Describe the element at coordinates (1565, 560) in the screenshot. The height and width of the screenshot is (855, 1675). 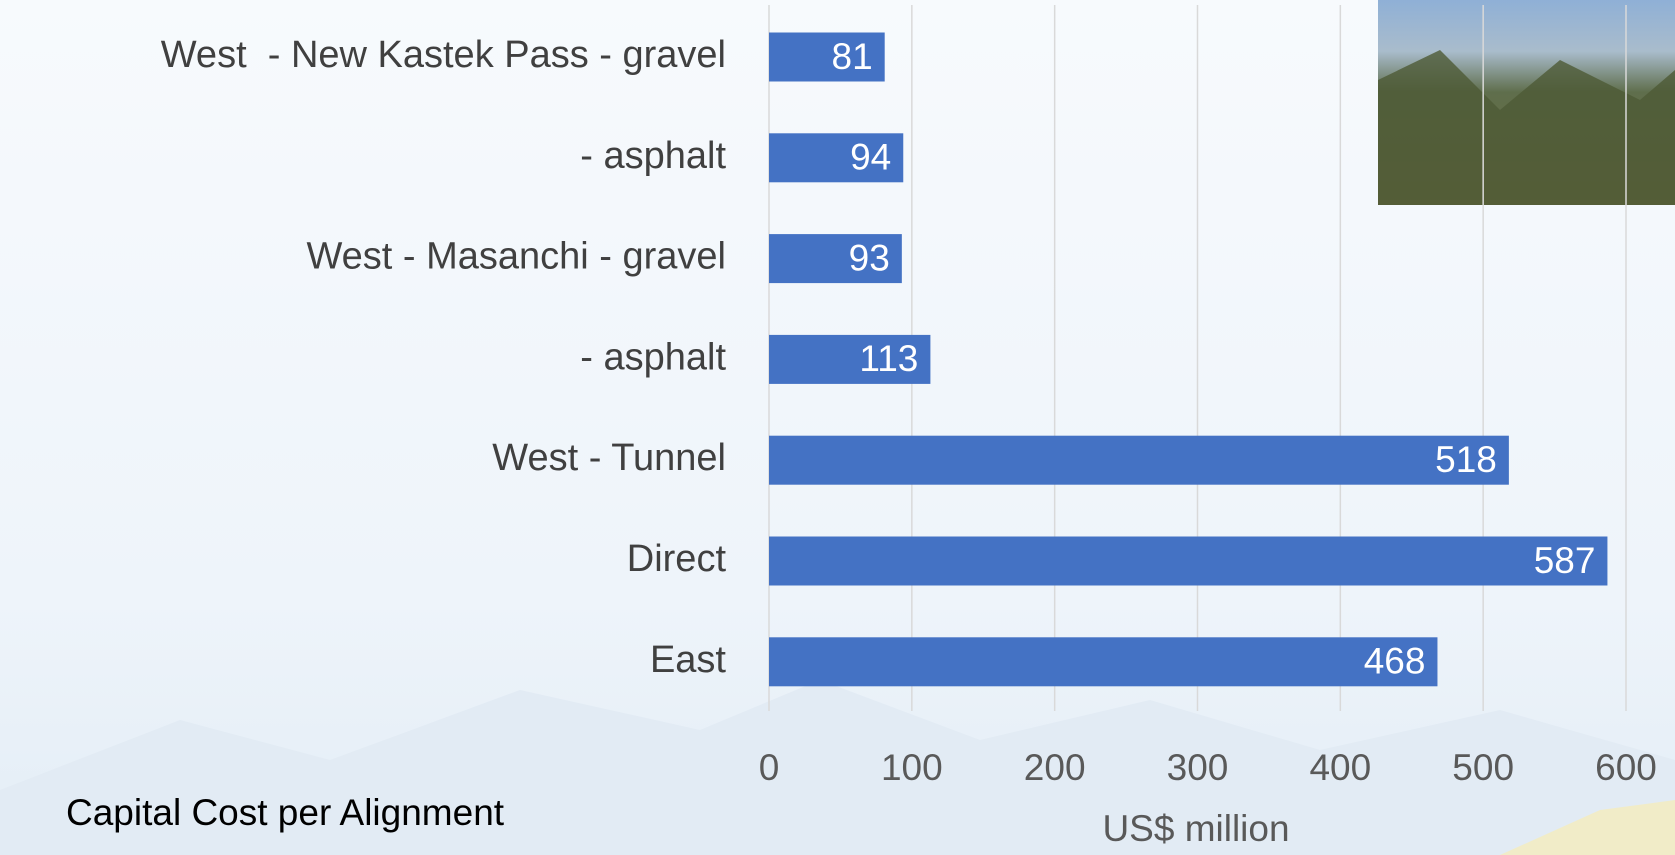
I see `data-label: 587` at that location.